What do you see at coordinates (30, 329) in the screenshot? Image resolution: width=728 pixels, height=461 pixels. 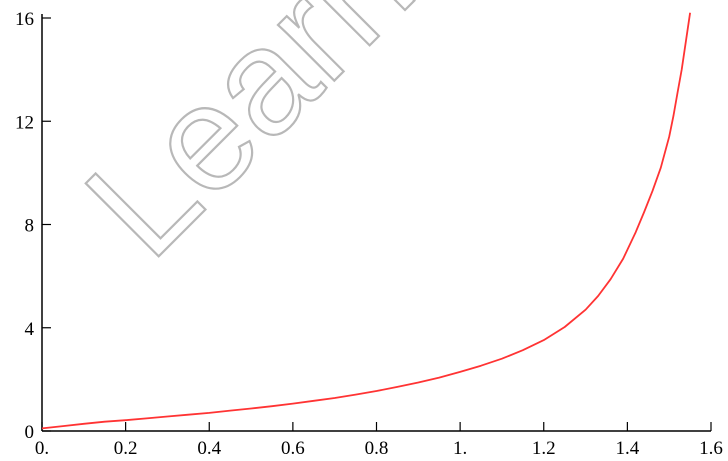 I see `y-tick-label: 4` at bounding box center [30, 329].